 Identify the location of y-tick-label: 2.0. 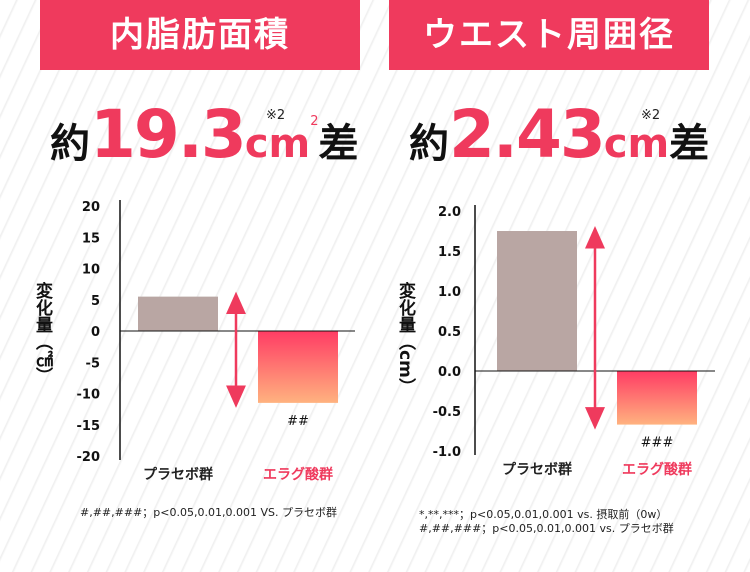
(449, 212).